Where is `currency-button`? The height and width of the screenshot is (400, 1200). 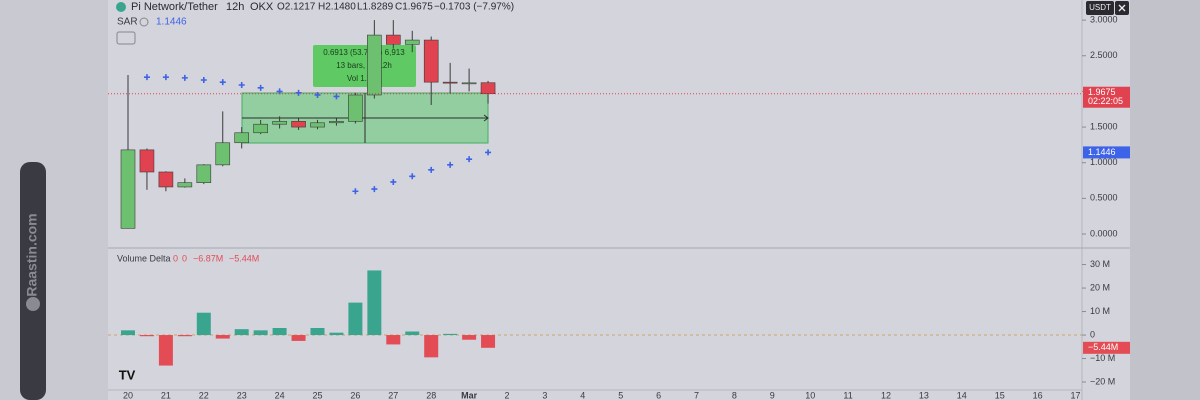 currency-button is located at coordinates (1100, 8).